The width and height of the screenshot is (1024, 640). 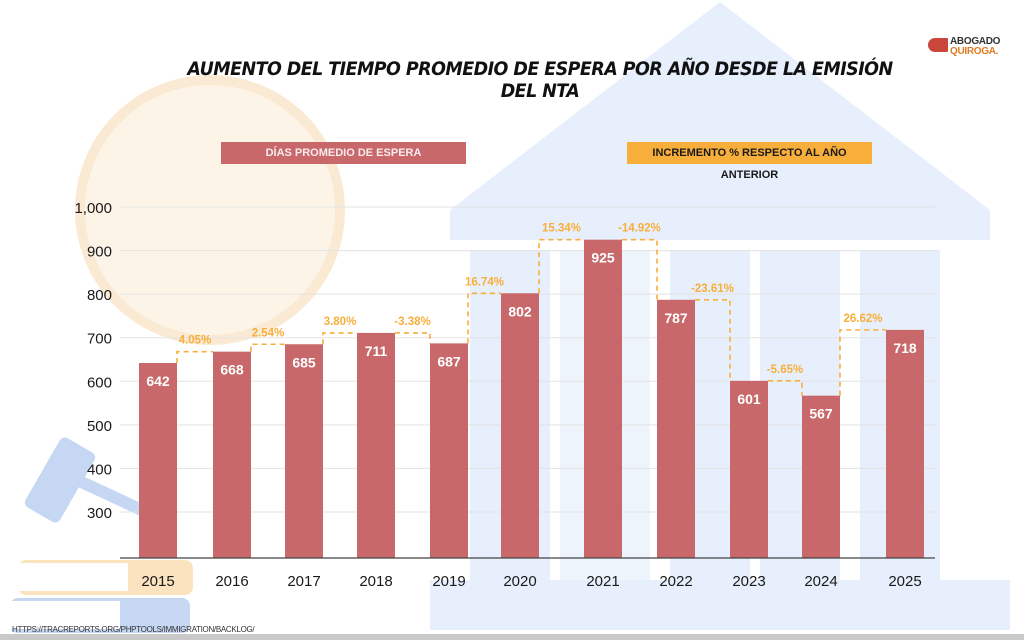 What do you see at coordinates (561, 229) in the screenshot?
I see `increment-label: 15.34%` at bounding box center [561, 229].